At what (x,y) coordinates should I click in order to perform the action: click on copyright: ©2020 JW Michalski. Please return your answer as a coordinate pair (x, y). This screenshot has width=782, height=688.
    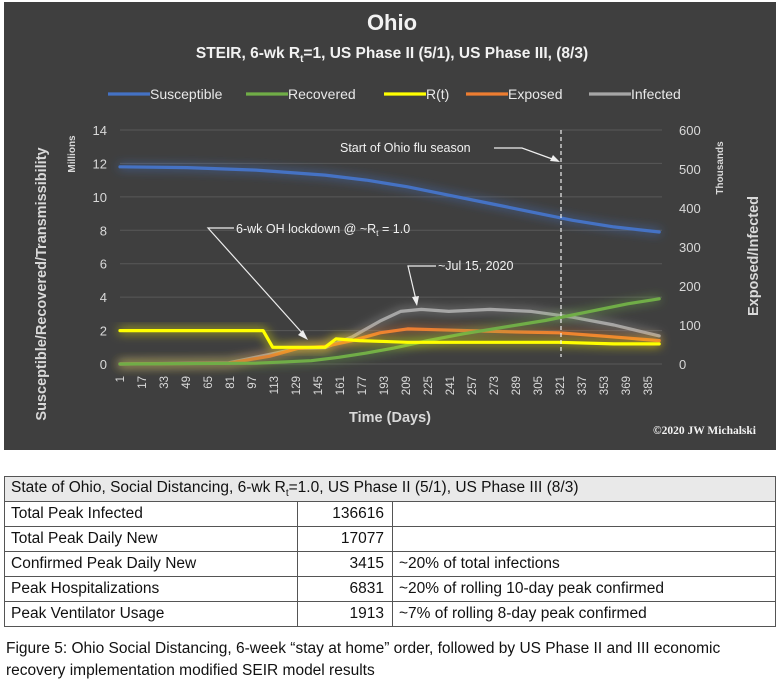
    Looking at the image, I should click on (705, 431).